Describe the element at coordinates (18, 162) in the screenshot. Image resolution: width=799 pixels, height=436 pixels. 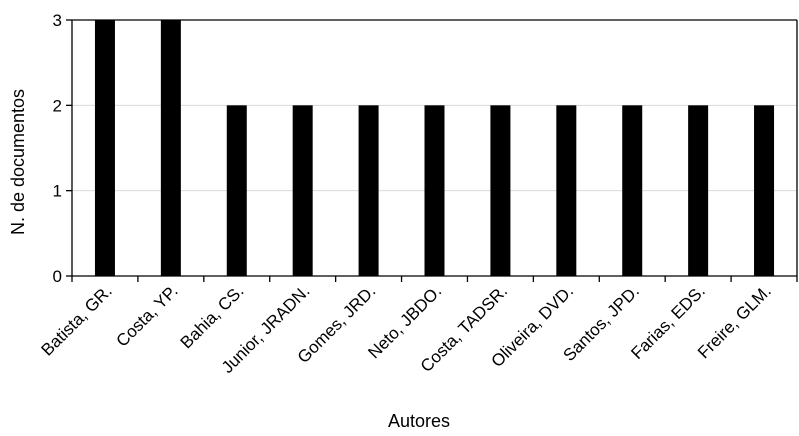
I see `y-axis-label: N. de documentos` at that location.